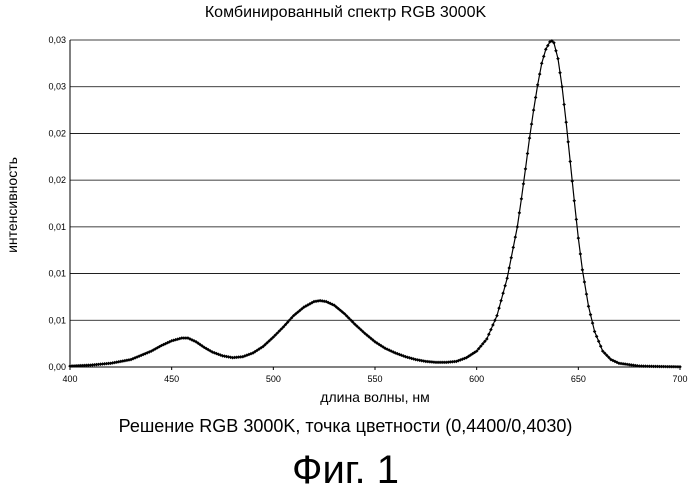 The width and height of the screenshot is (691, 500). I want to click on x-tick-label: 450, so click(171, 379).